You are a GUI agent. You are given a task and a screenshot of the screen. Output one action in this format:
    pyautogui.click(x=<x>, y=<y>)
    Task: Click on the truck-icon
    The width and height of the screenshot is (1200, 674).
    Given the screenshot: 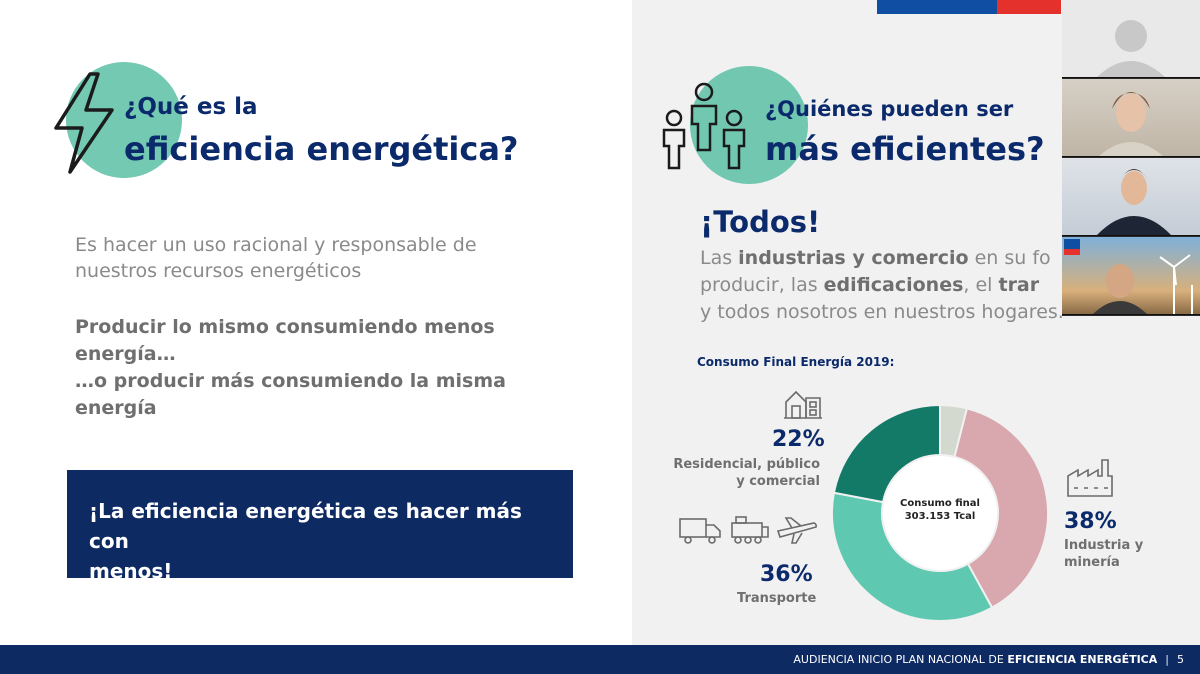 What is the action you would take?
    pyautogui.click(x=700, y=531)
    